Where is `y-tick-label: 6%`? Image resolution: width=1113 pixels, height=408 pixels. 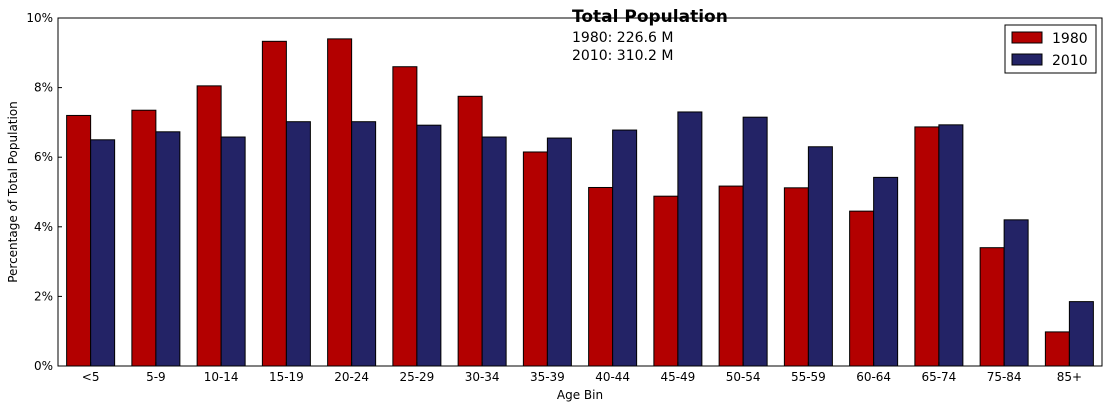
y-tick-label: 6% is located at coordinates (43, 157).